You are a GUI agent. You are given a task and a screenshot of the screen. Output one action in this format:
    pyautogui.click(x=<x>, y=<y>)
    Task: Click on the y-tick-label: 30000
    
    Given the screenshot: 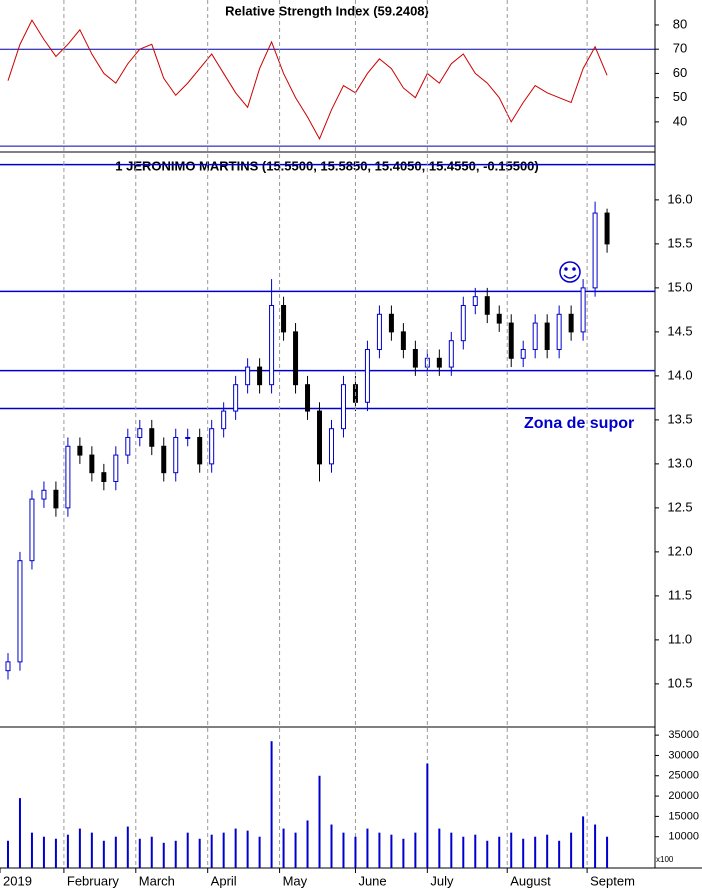 What is the action you would take?
    pyautogui.click(x=683, y=755)
    